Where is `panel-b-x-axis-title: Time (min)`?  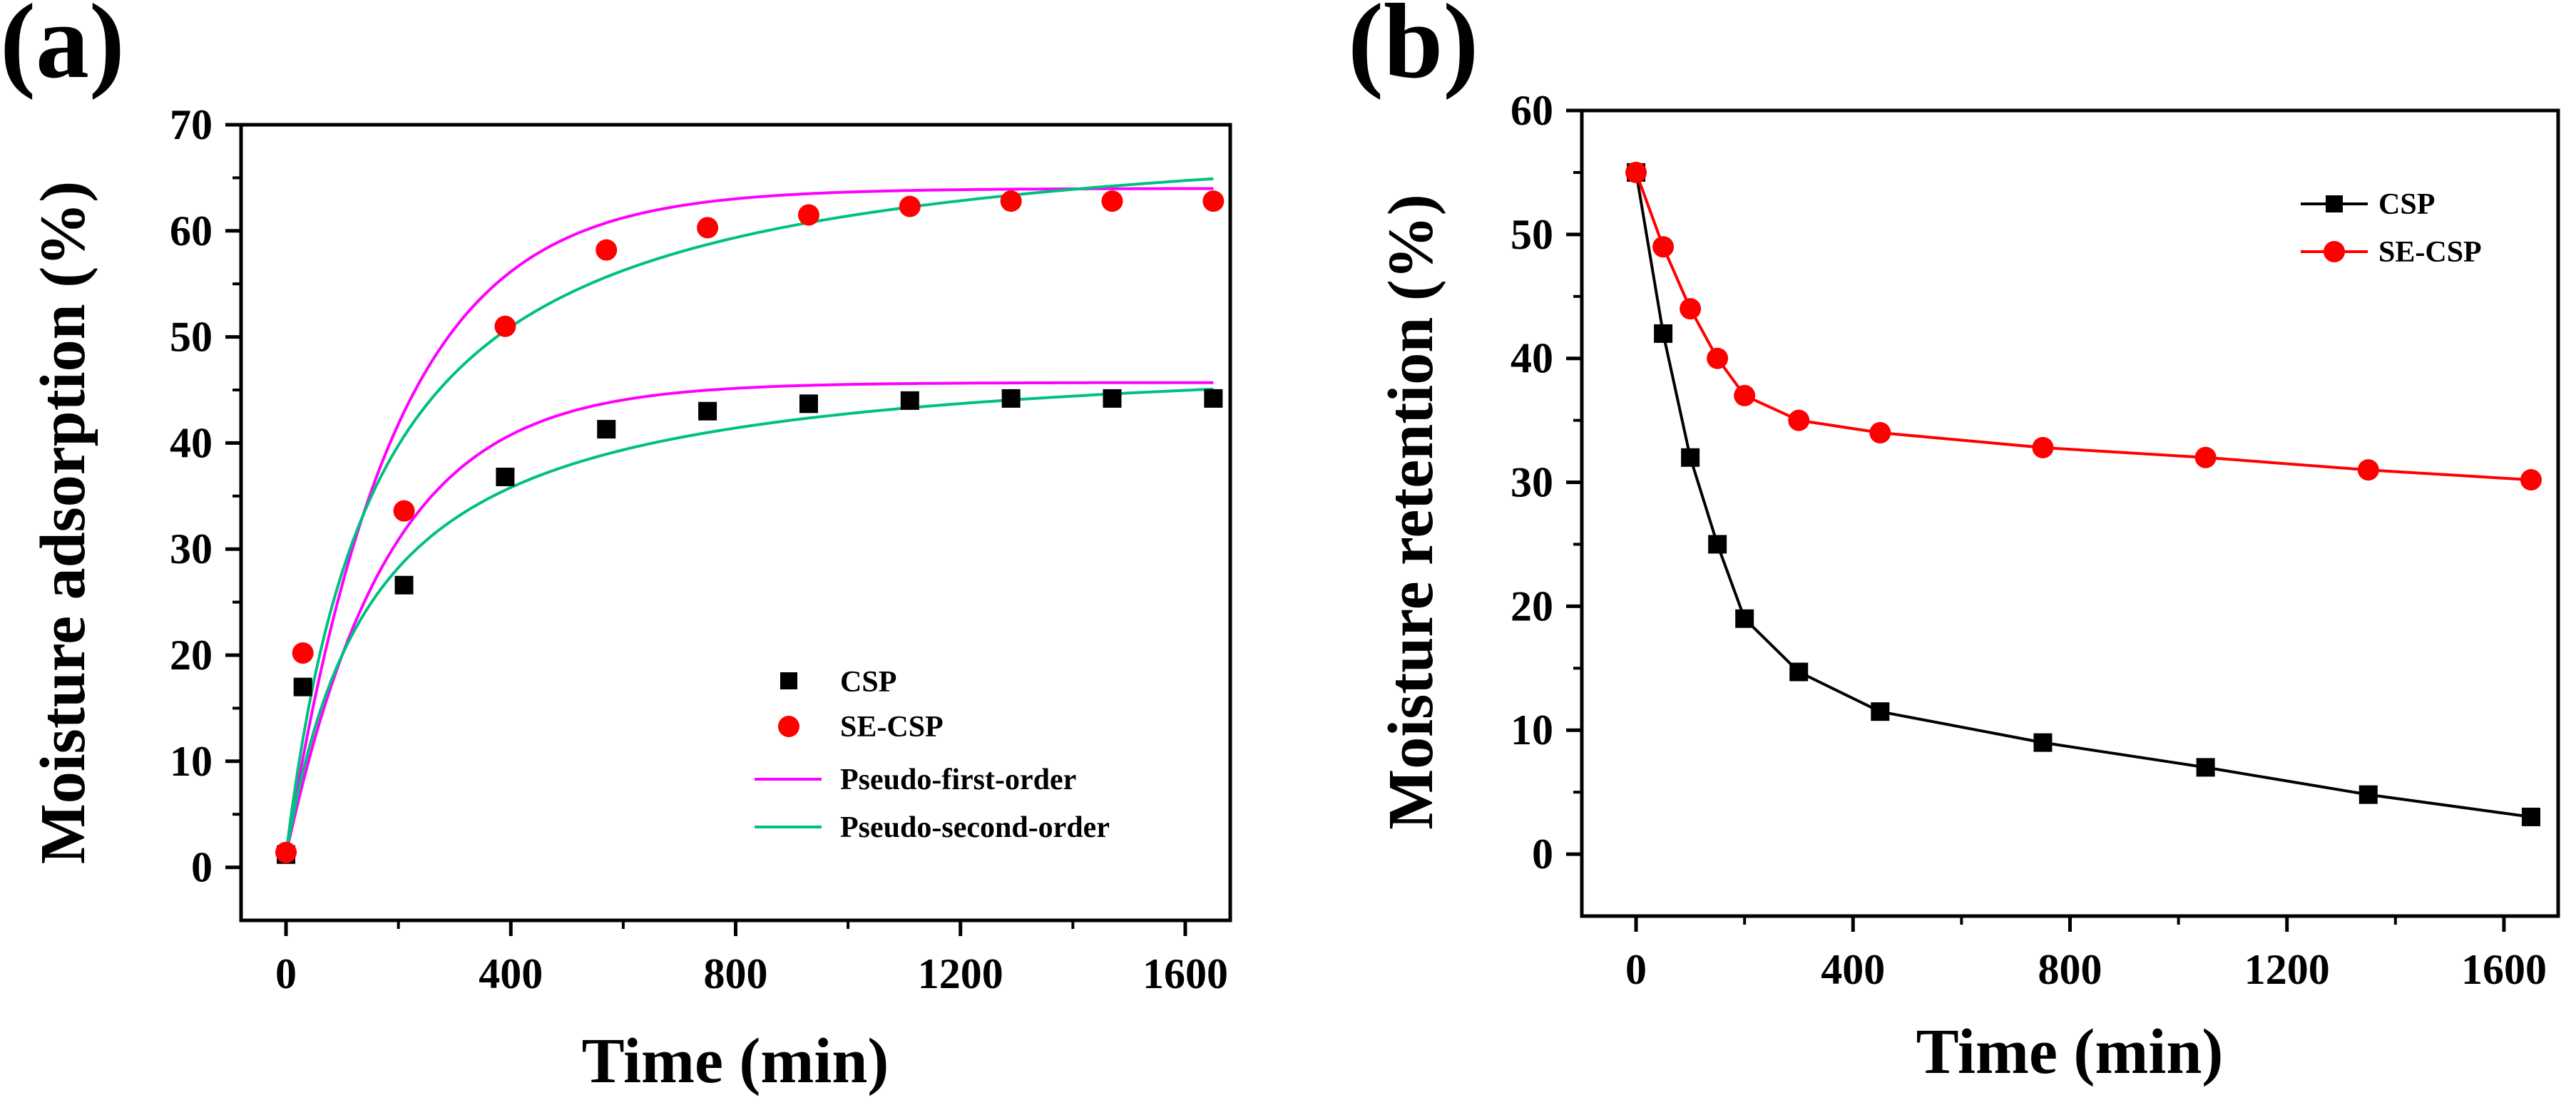 panel-b-x-axis-title: Time (min) is located at coordinates (2070, 1052).